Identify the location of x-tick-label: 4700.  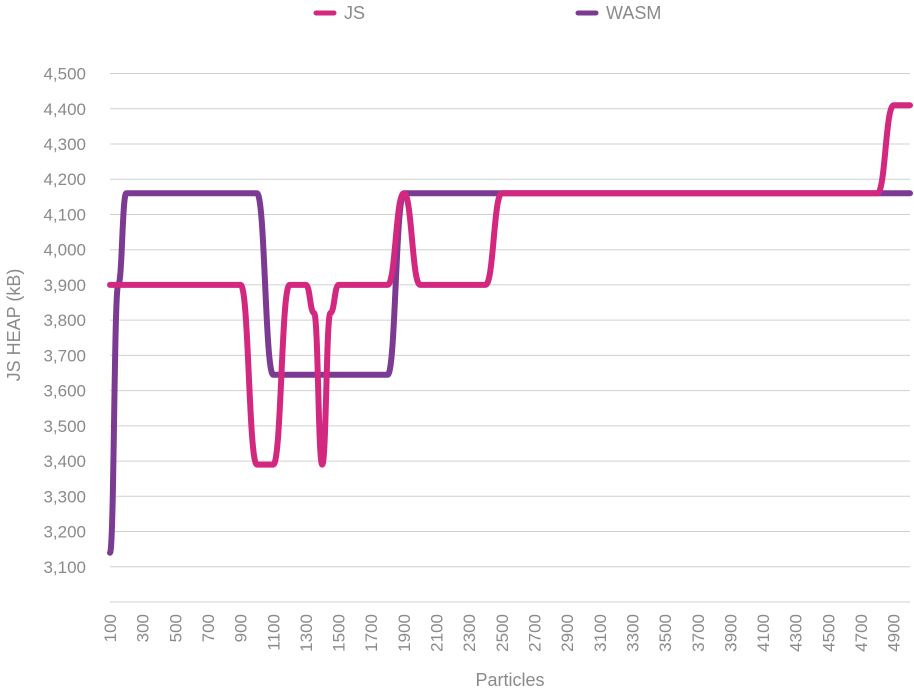
(861, 633).